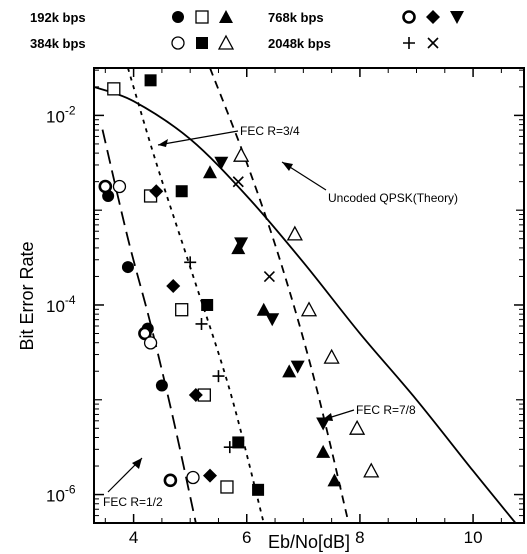 This screenshot has width=527, height=554. I want to click on annotation-fec-7-8: FEC R=7/8, so click(386, 410).